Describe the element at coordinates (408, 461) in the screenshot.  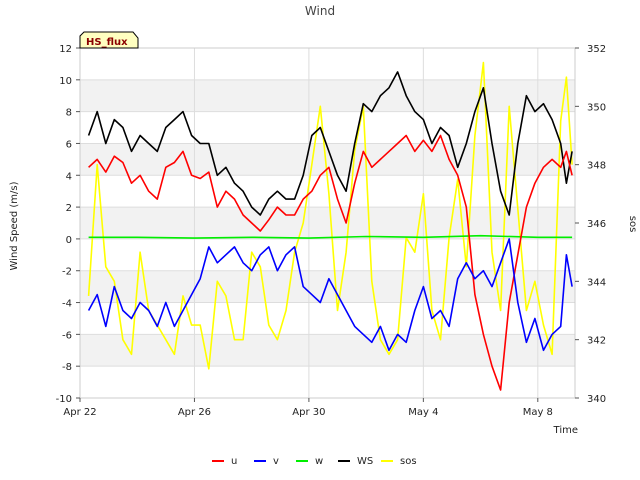
I see `legend-label-sos: sos` at that location.